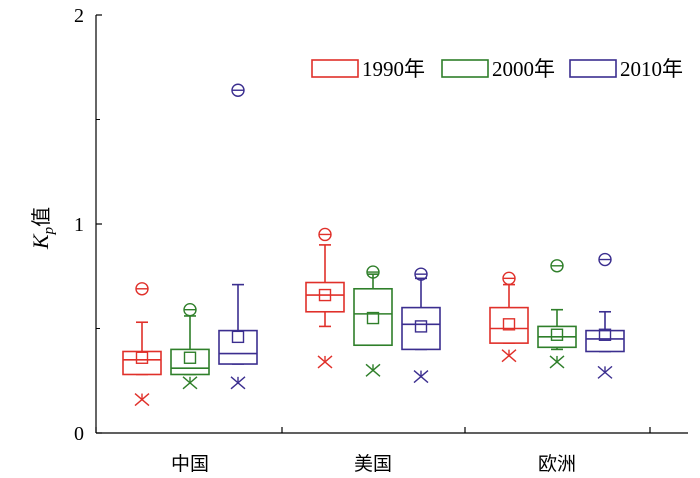 The height and width of the screenshot is (478, 700). Describe the element at coordinates (651, 69) in the screenshot. I see `legend-label: 2010年` at that location.